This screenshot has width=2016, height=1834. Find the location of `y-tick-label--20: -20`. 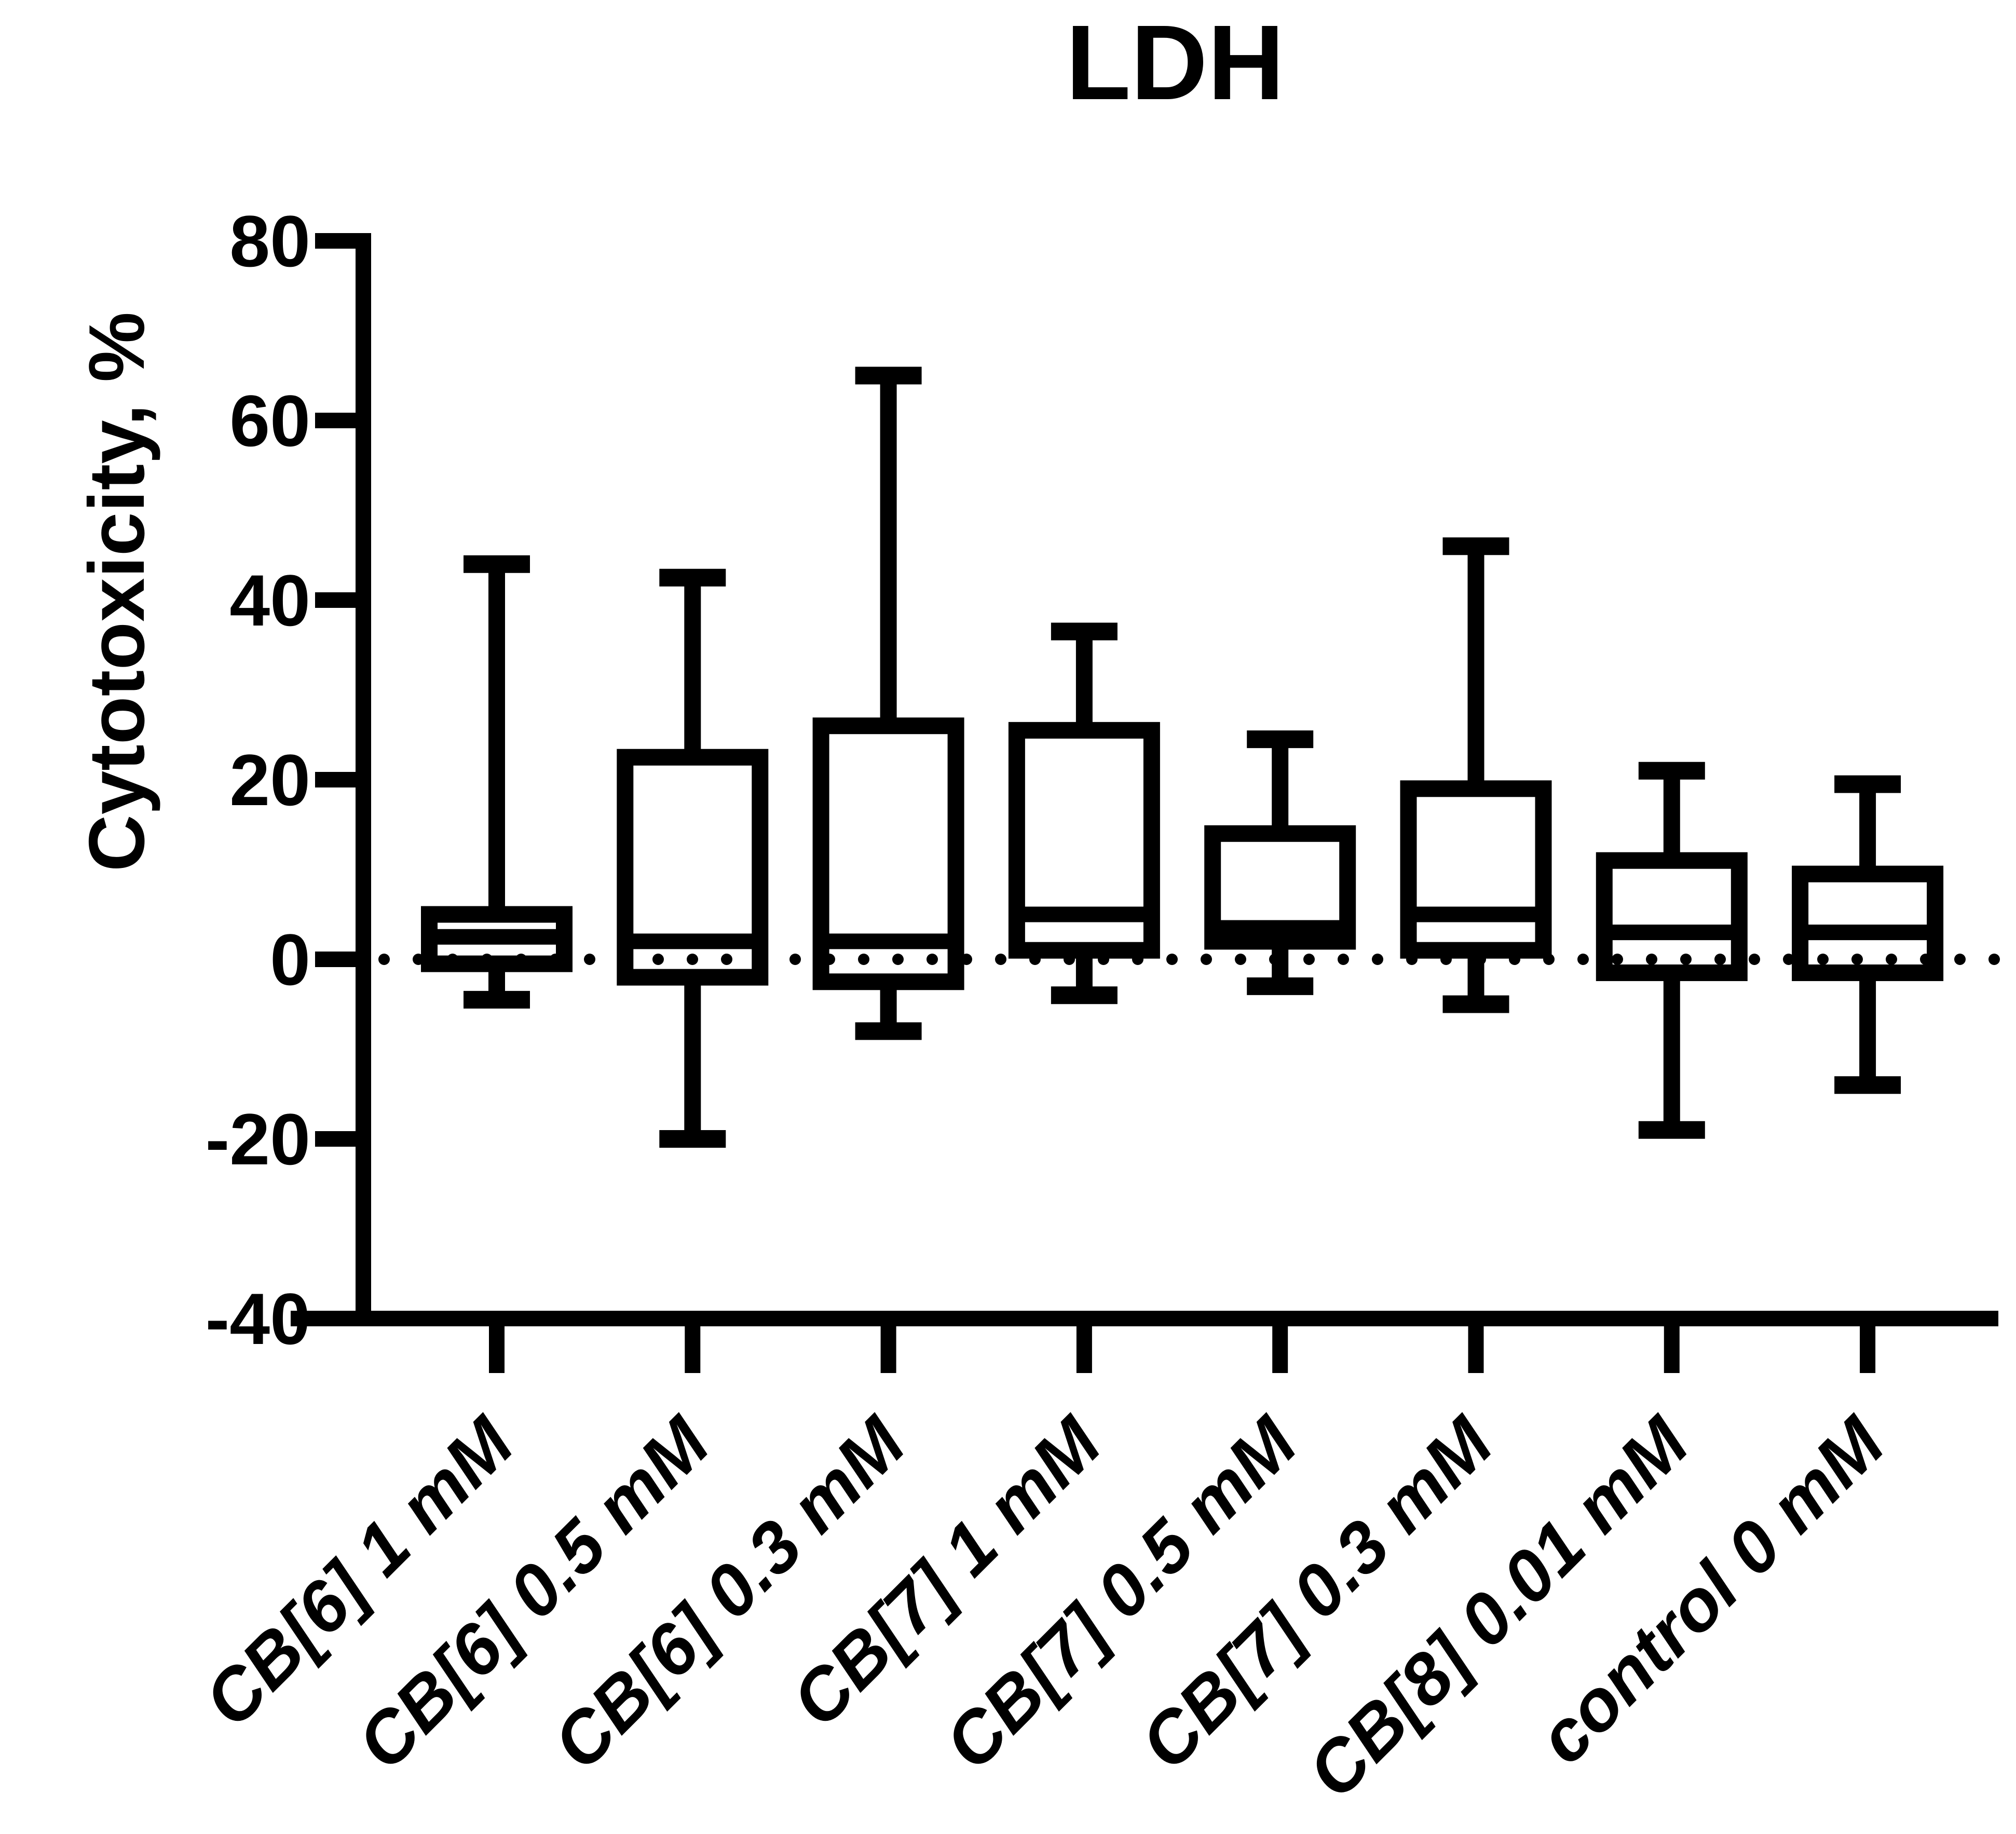

y-tick-label--20: -20 is located at coordinates (258, 1139).